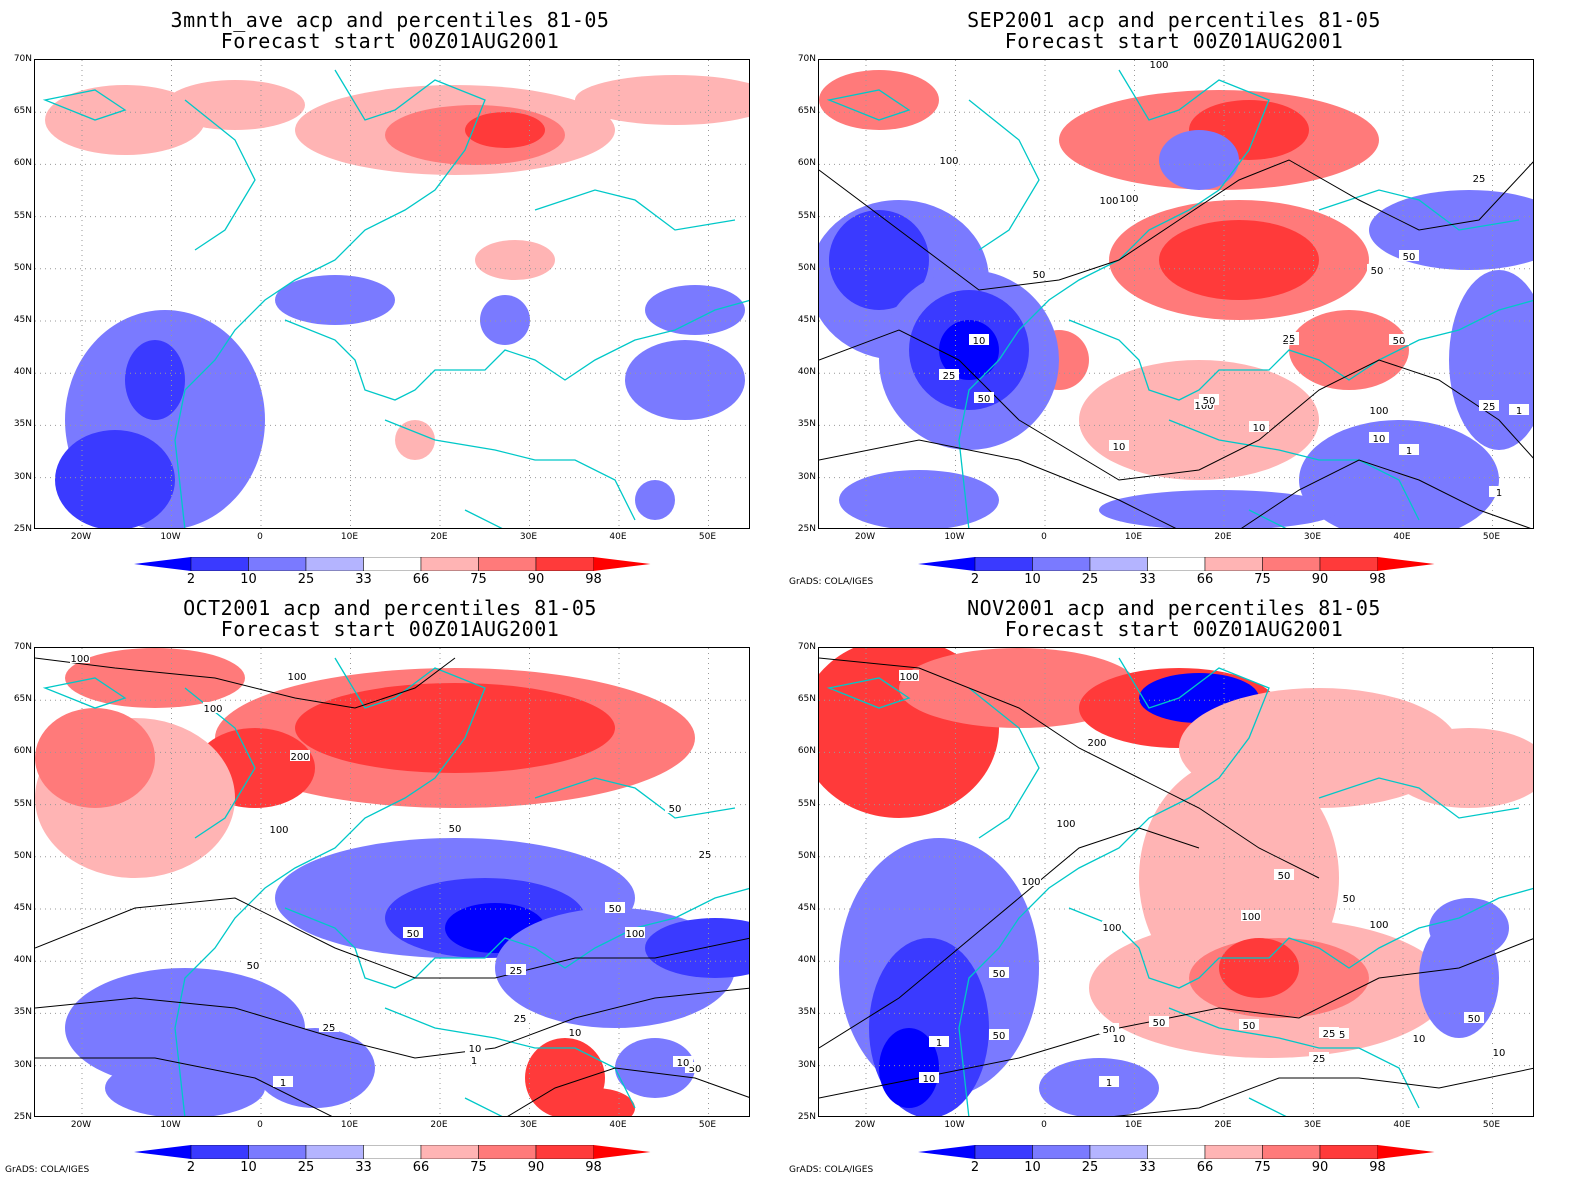 The width and height of the screenshot is (1596, 1196). What do you see at coordinates (1119, 1039) in the screenshot?
I see `contour-label: 10` at bounding box center [1119, 1039].